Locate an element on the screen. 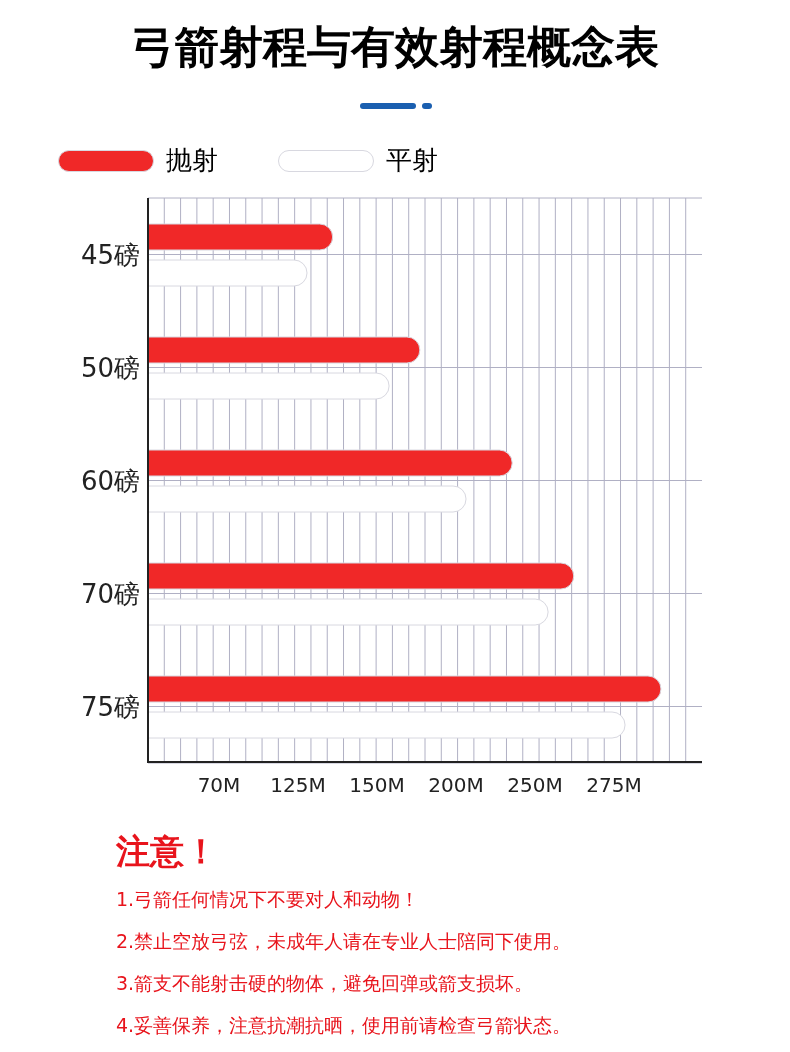 This screenshot has height=1052, width=790. text: 125M is located at coordinates (298, 785).